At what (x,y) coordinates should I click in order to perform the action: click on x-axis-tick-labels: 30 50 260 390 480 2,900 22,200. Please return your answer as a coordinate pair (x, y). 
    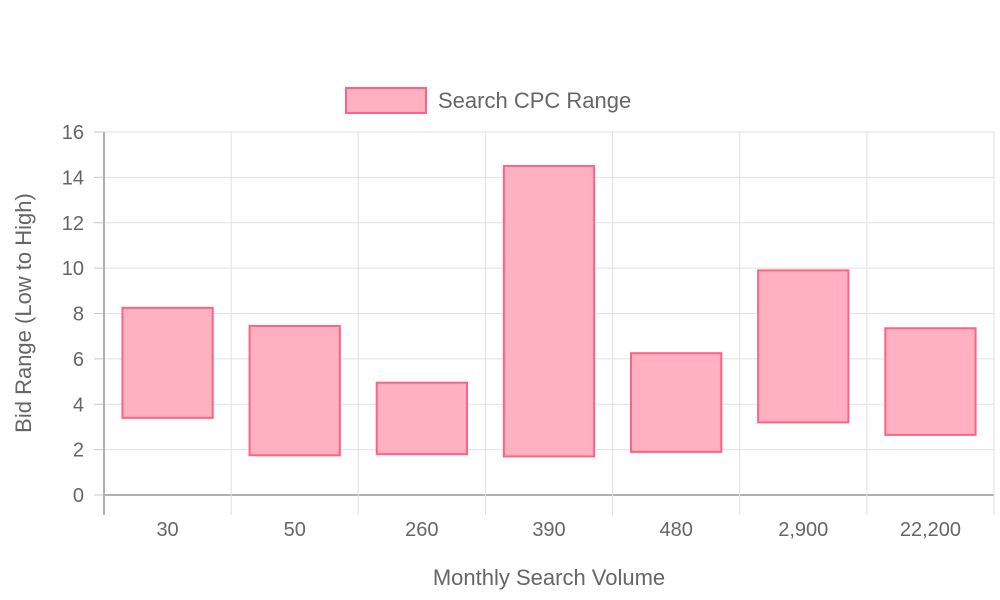
    Looking at the image, I should click on (558, 530).